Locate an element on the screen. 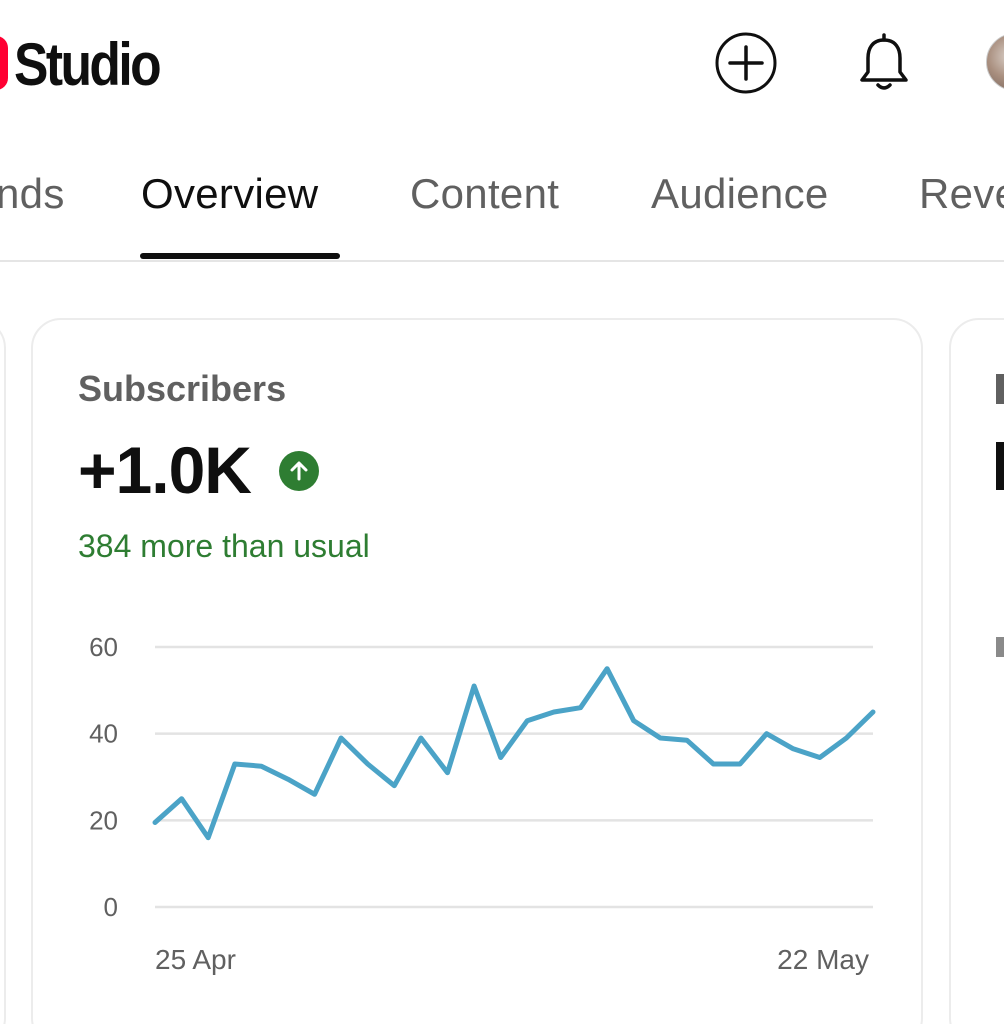 Image resolution: width=1004 pixels, height=1024 pixels. active-tab-indicator is located at coordinates (240, 256).